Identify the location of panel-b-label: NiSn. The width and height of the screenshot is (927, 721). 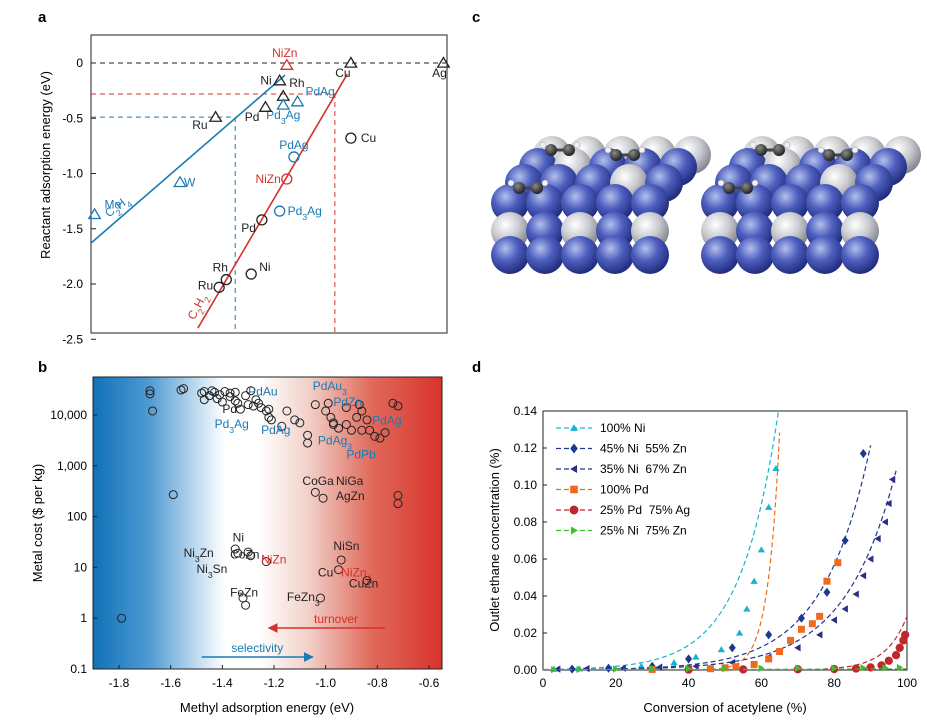
(346, 546).